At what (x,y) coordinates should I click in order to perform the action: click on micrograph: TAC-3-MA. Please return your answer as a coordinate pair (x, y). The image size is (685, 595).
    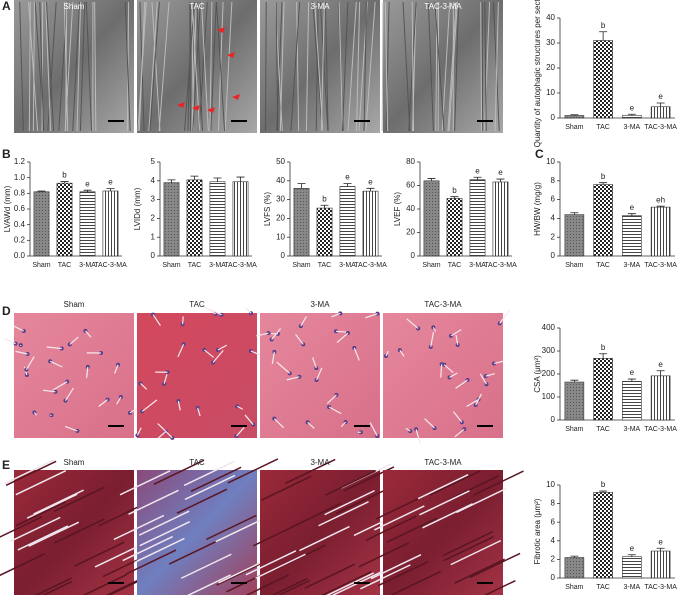
    Looking at the image, I should click on (442, 66).